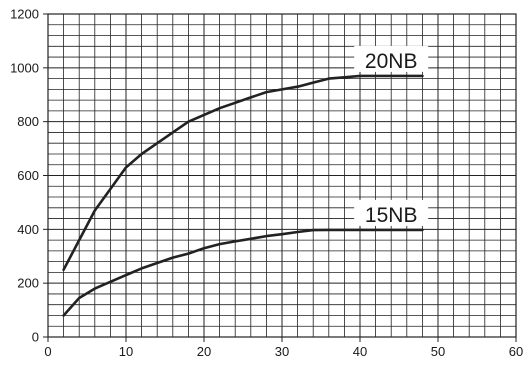 This screenshot has width=529, height=365. I want to click on y-tick-label: 800, so click(28, 121).